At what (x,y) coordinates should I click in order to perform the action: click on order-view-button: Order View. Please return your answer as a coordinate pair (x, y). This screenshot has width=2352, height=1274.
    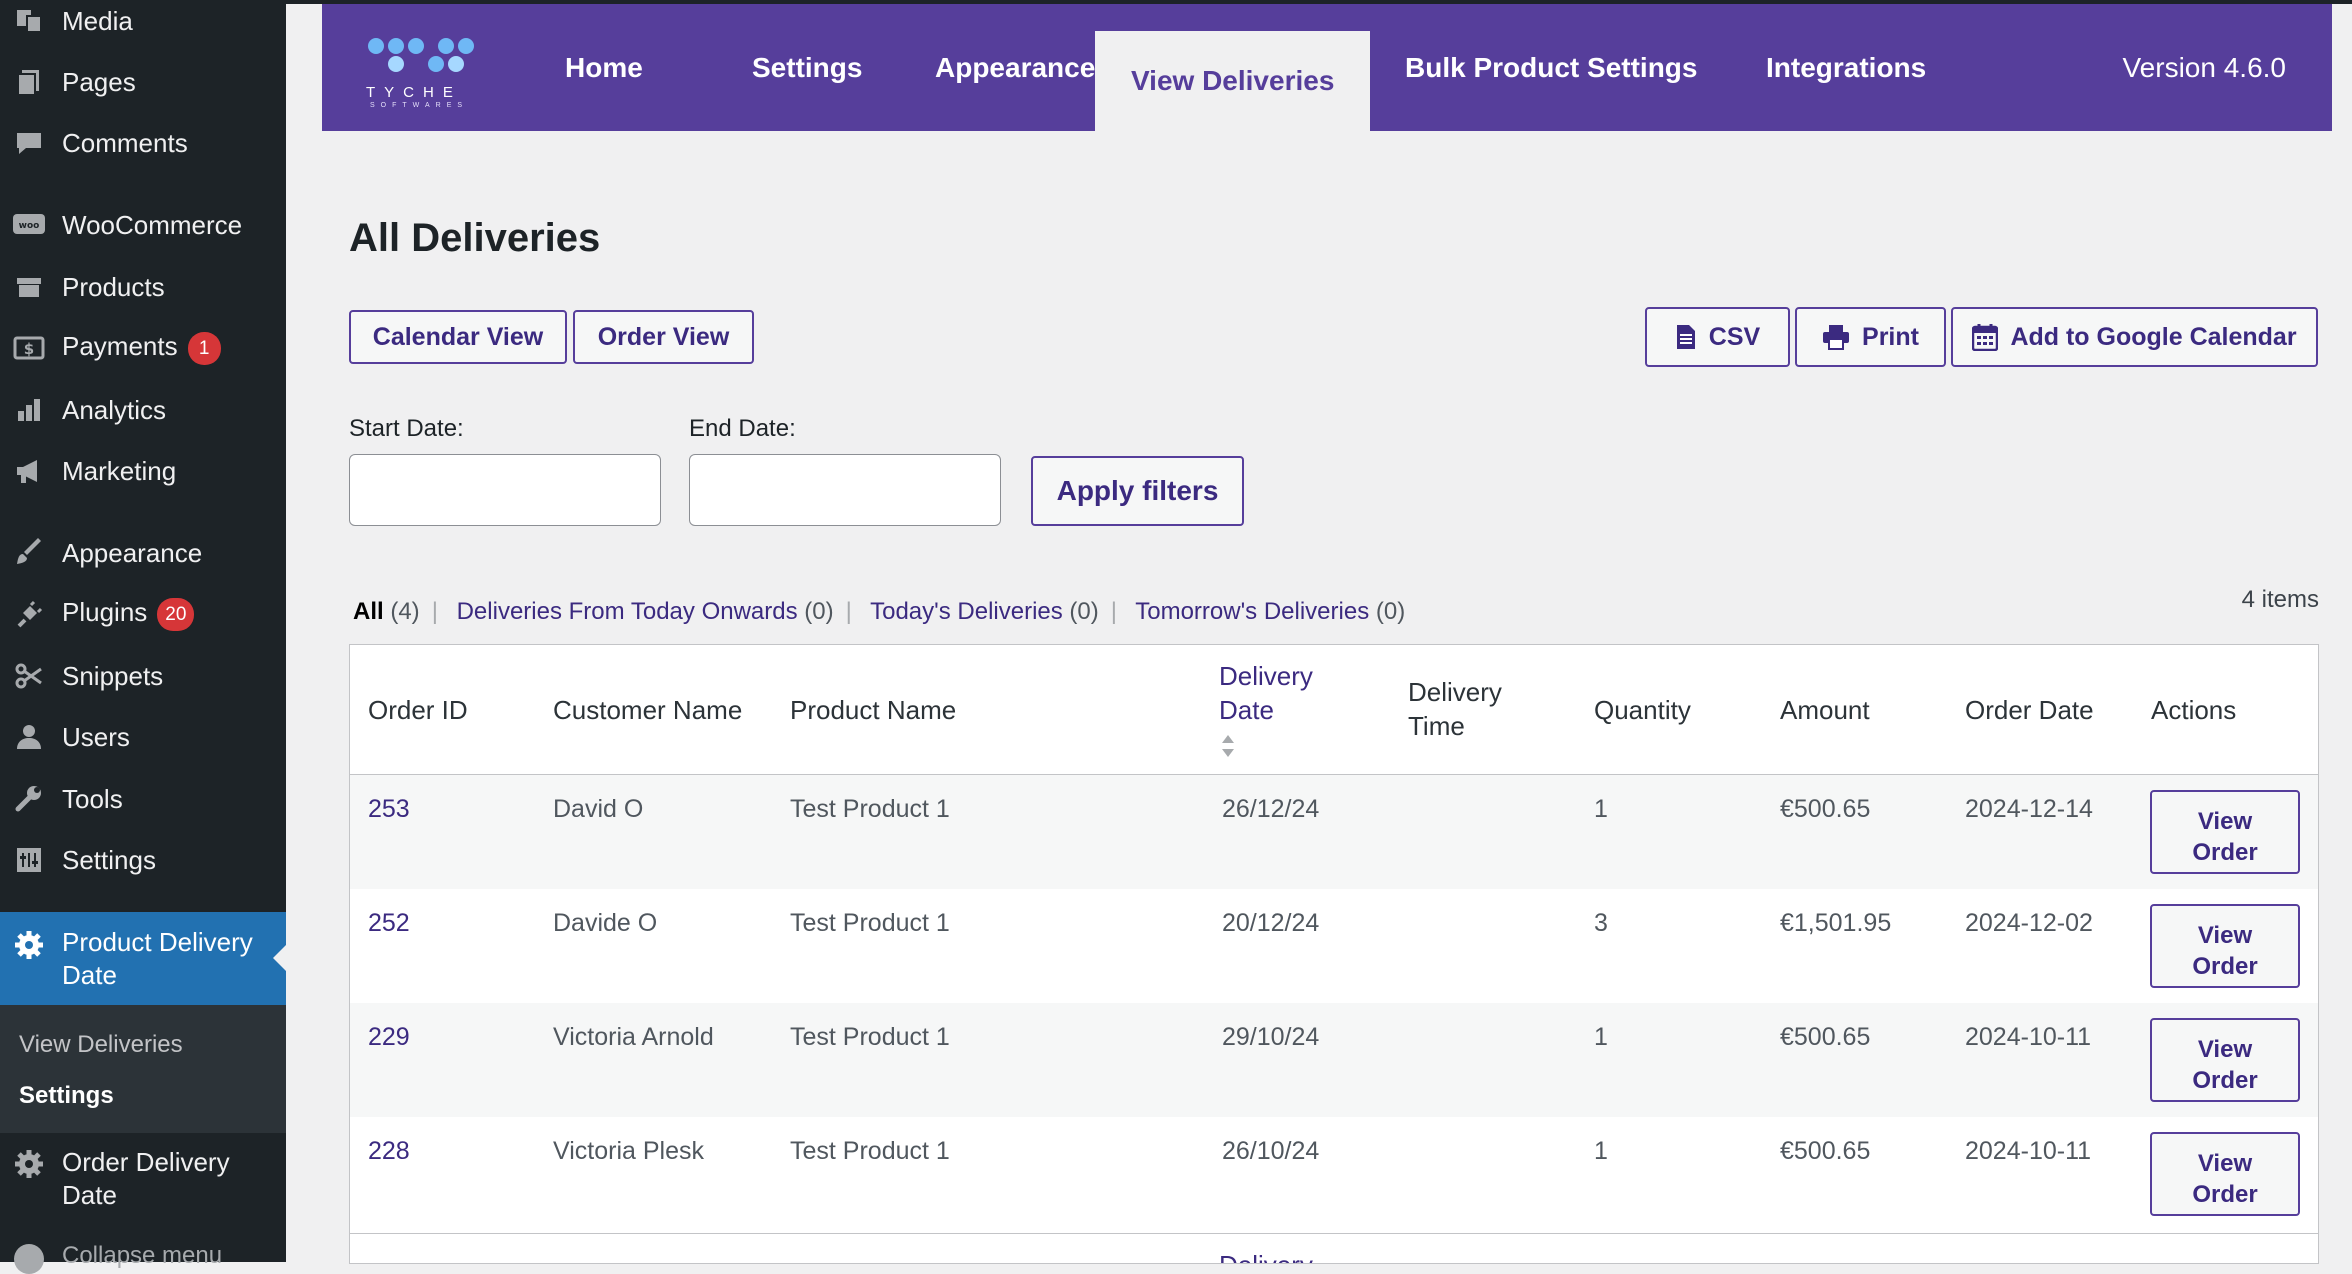
    Looking at the image, I should click on (663, 337).